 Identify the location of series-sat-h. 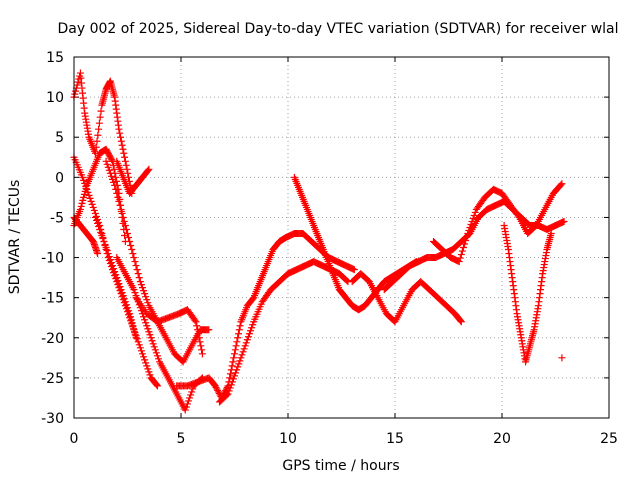
(159, 334).